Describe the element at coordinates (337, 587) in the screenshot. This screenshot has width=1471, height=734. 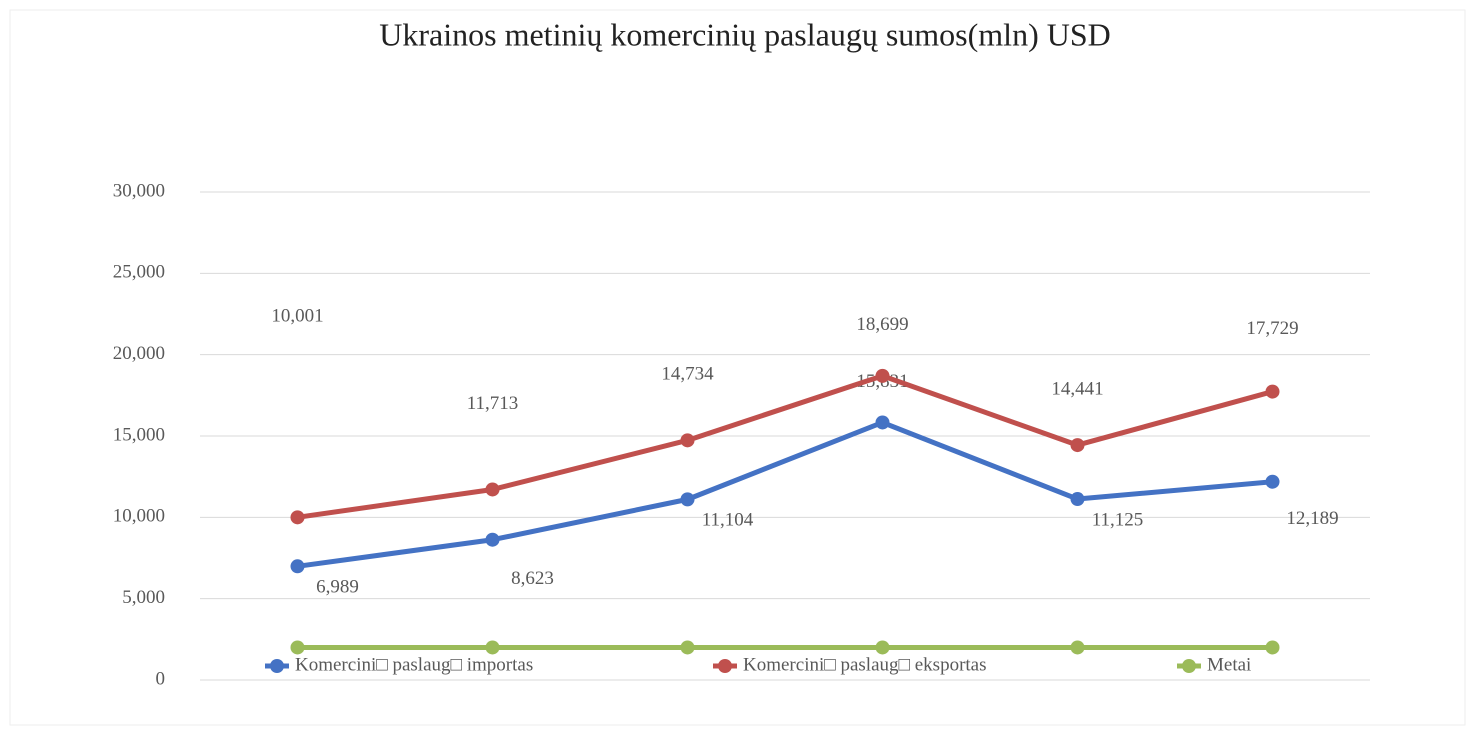
I see `data-label: 6,989` at that location.